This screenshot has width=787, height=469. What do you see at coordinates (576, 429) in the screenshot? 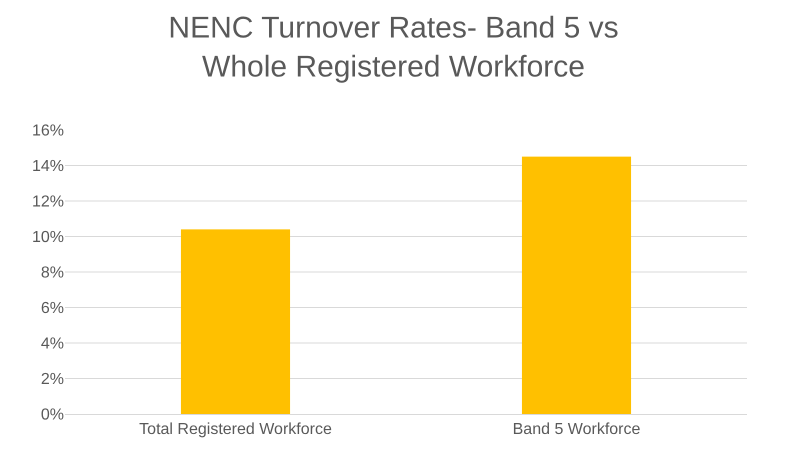
I see `x-tick-label: Band 5 Workforce` at bounding box center [576, 429].